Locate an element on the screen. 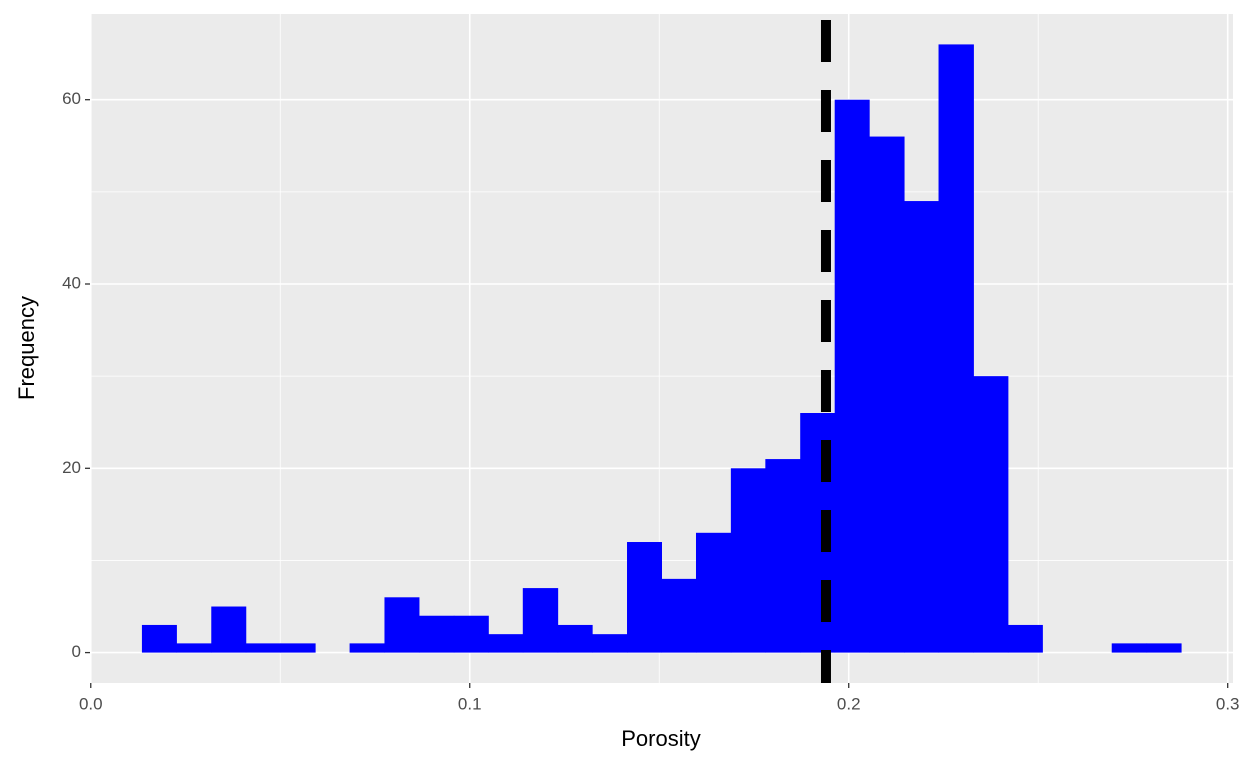  y-tick-label: 20 is located at coordinates (71, 467).